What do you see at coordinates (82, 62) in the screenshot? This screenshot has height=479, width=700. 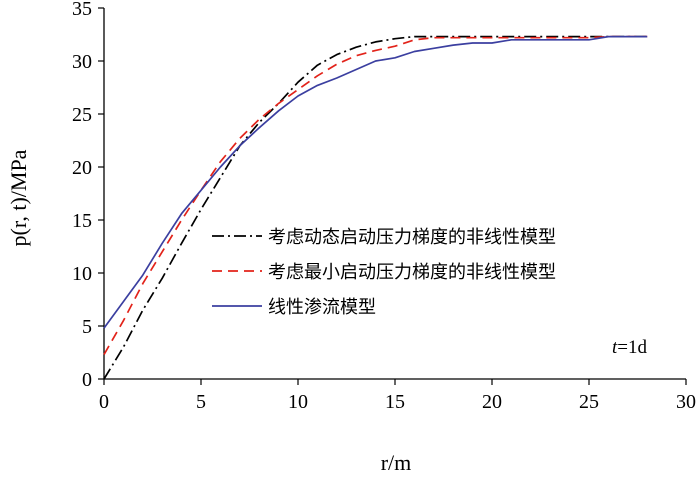 I see `y-tick-label: 30` at bounding box center [82, 62].